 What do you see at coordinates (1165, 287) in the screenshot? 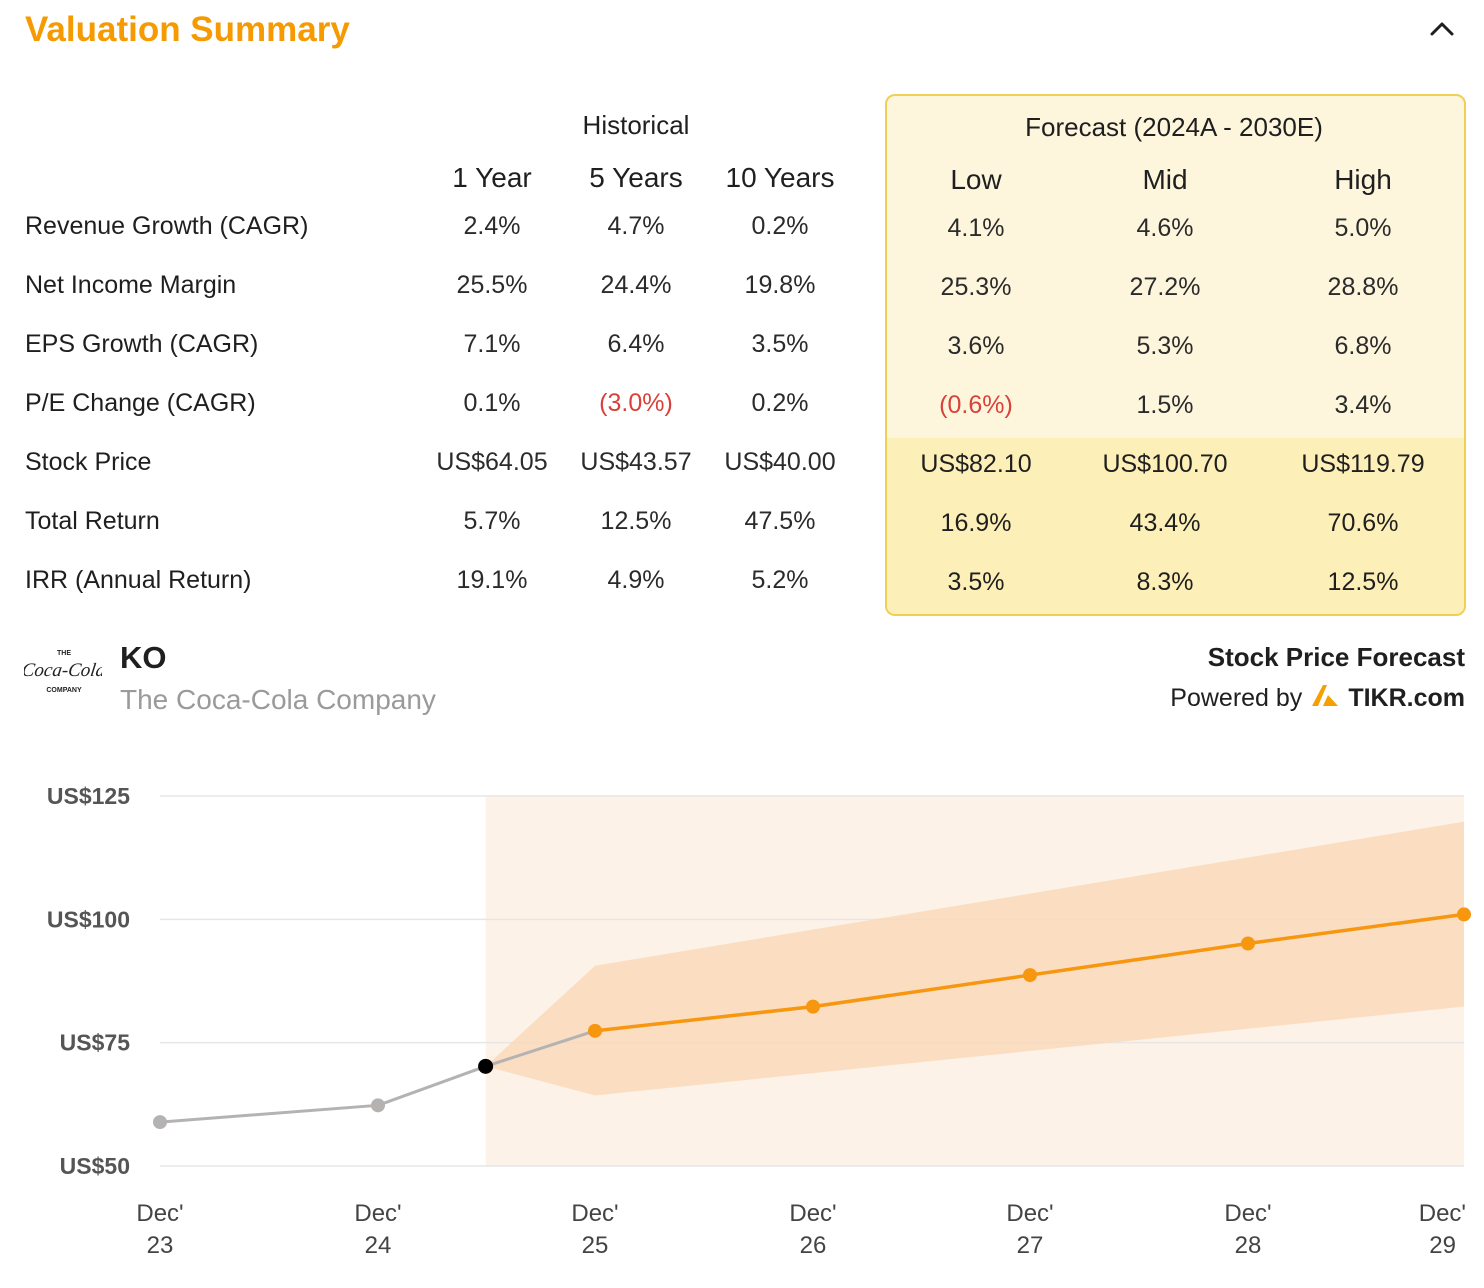
I see `table-cell: 27.2%` at bounding box center [1165, 287].